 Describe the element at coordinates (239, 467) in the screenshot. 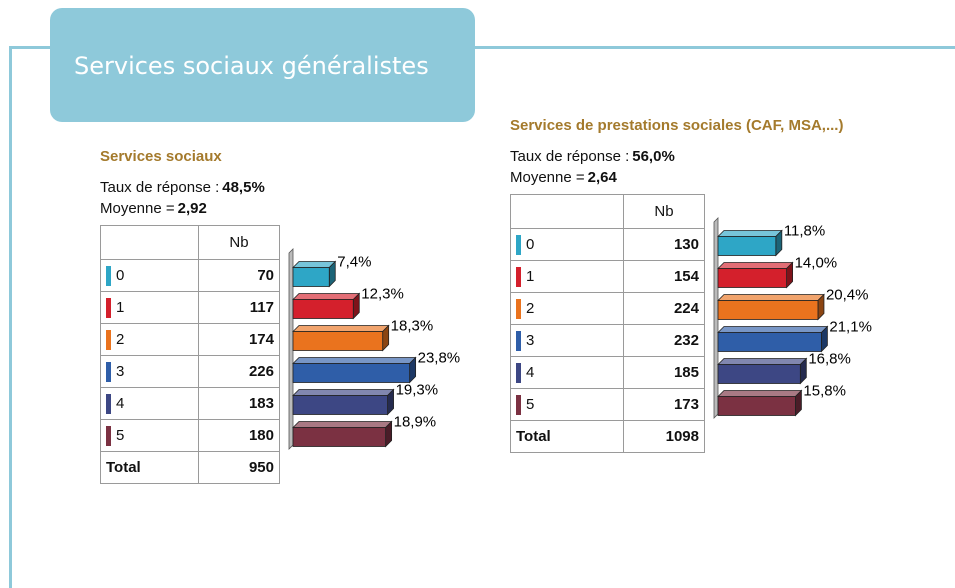

I see `total-value: 950` at that location.